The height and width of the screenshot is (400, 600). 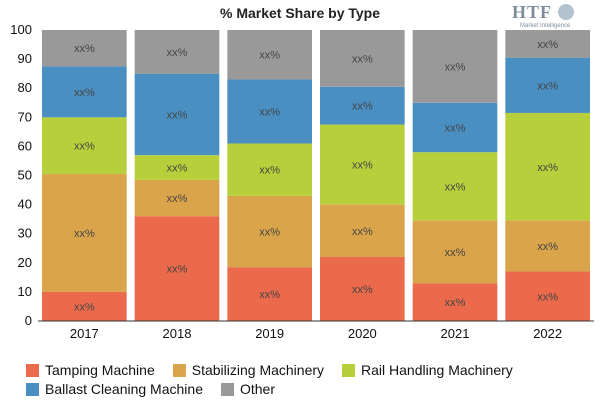 I want to click on legend-label: Rail Handling Machinery, so click(x=437, y=370).